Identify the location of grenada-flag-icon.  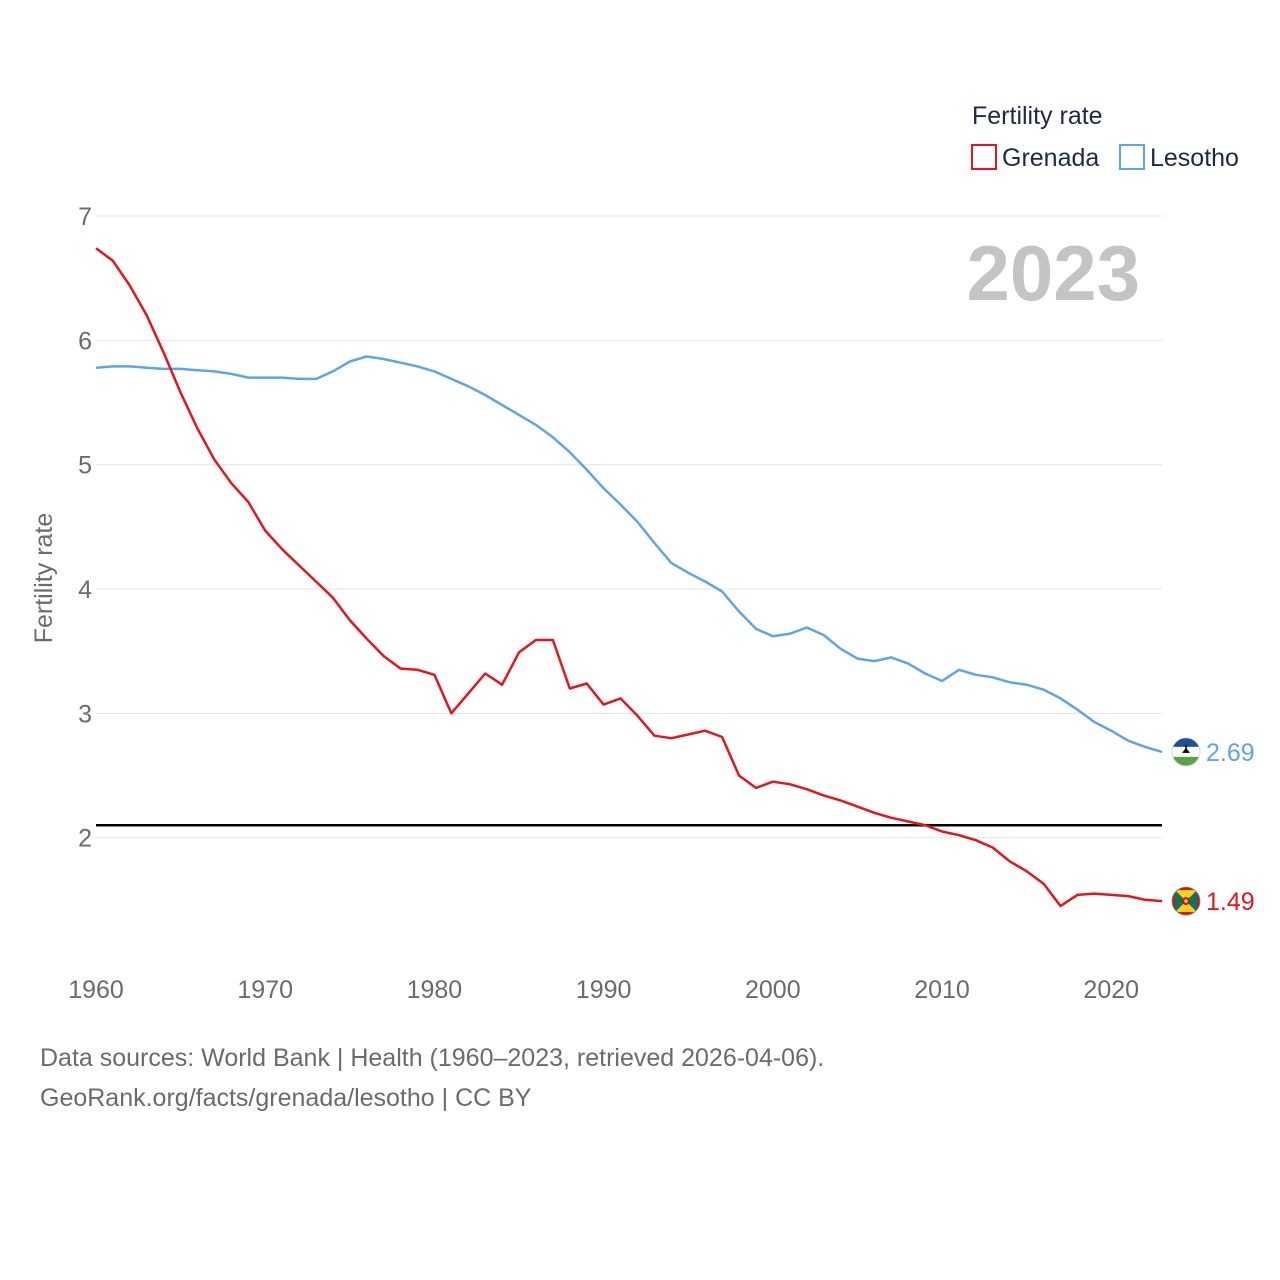
(1186, 901).